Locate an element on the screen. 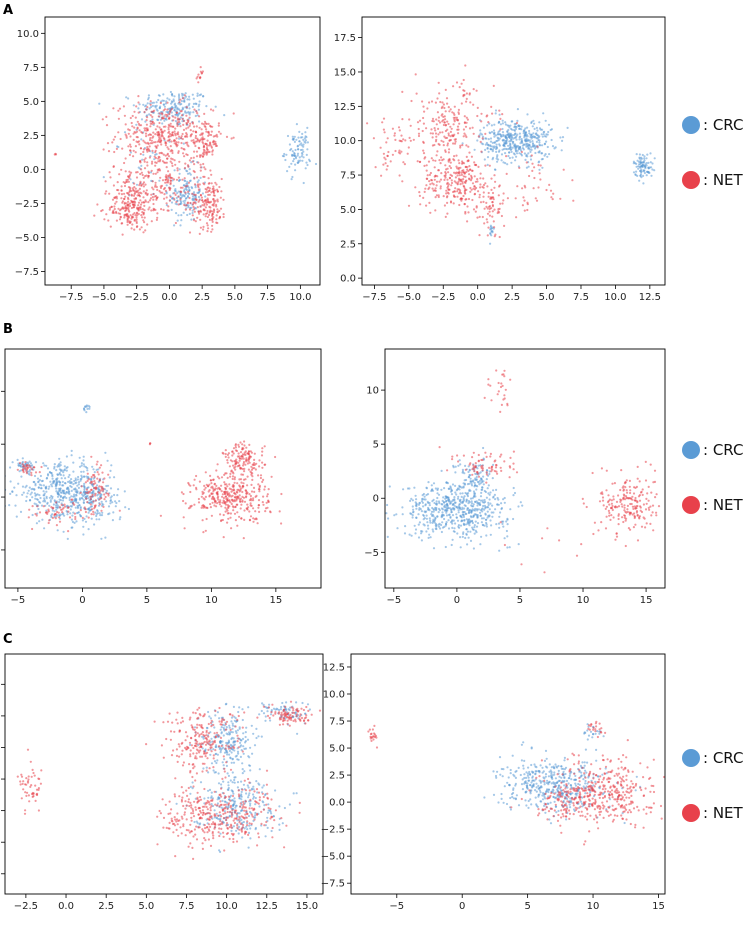 The height and width of the screenshot is (937, 747). x-tick-label: −2.5 is located at coordinates (137, 297).